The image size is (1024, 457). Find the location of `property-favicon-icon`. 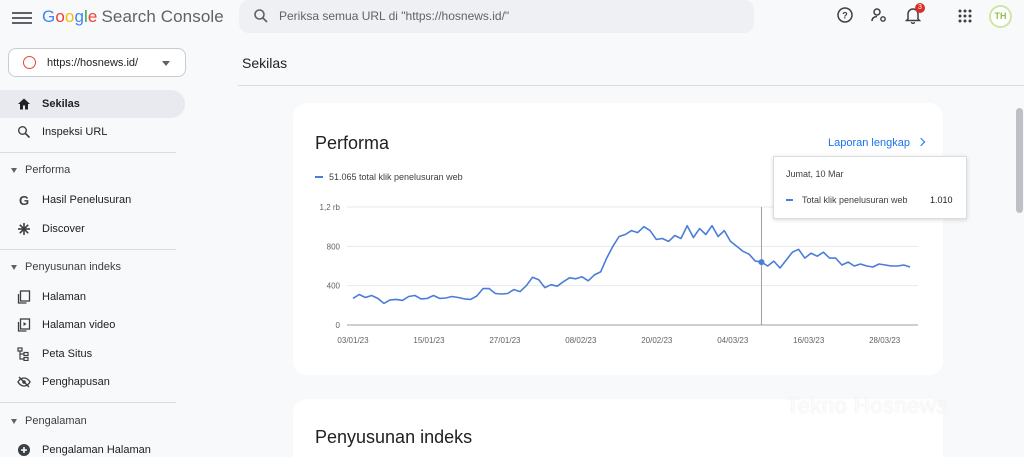

property-favicon-icon is located at coordinates (29, 62).